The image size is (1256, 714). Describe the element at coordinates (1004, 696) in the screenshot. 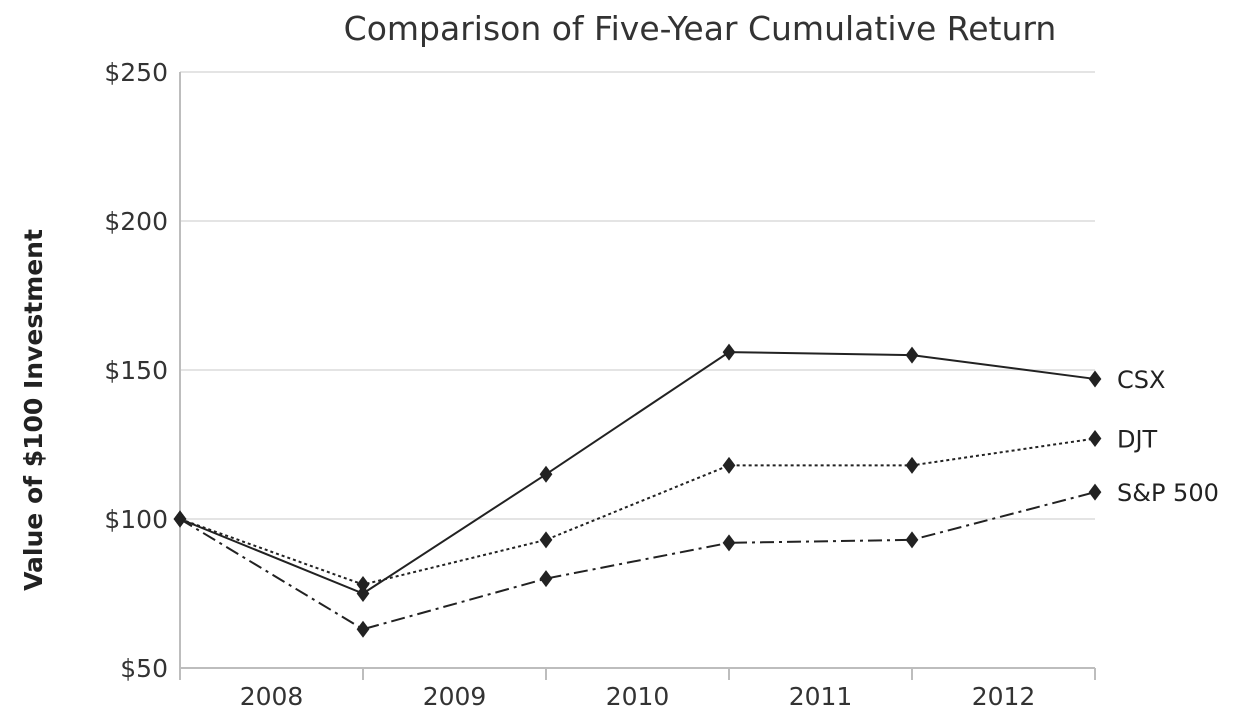

I see `x-tick-label: 2012` at that location.